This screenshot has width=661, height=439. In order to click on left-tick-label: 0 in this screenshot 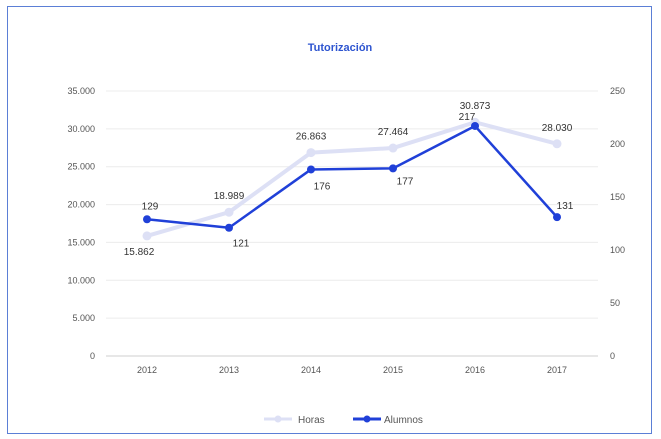, I will do `click(92, 356)`.